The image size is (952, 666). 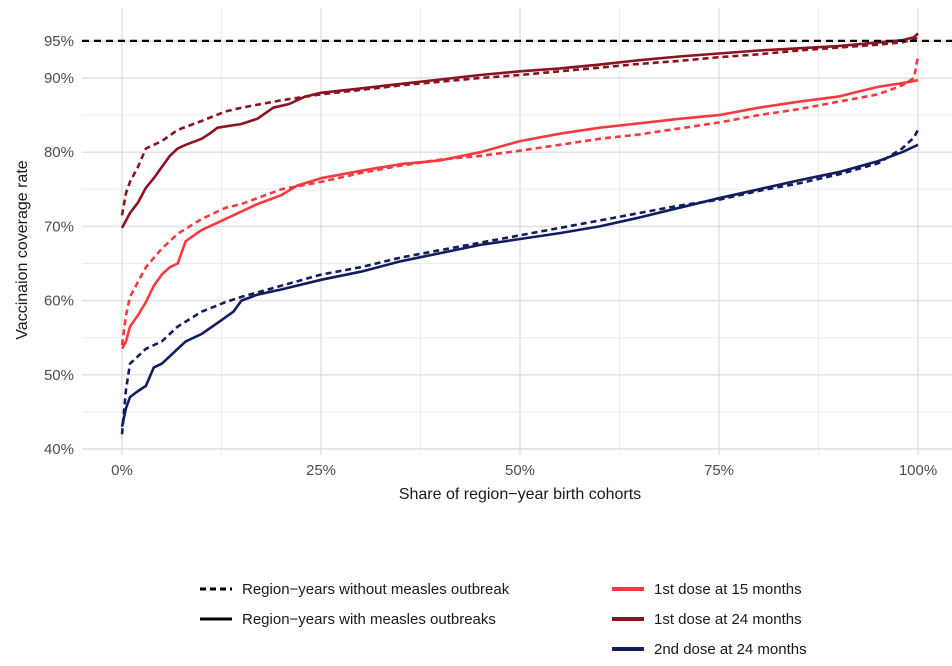 I want to click on y-tick-label: 60%, so click(x=59, y=301).